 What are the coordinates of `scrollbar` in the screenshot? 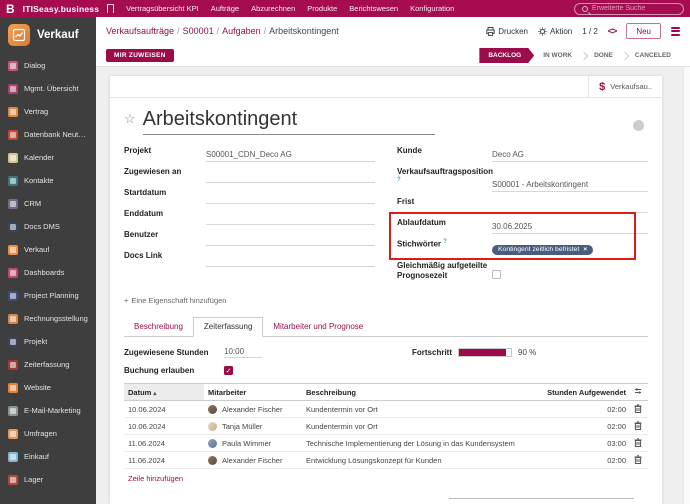 It's located at (686, 285).